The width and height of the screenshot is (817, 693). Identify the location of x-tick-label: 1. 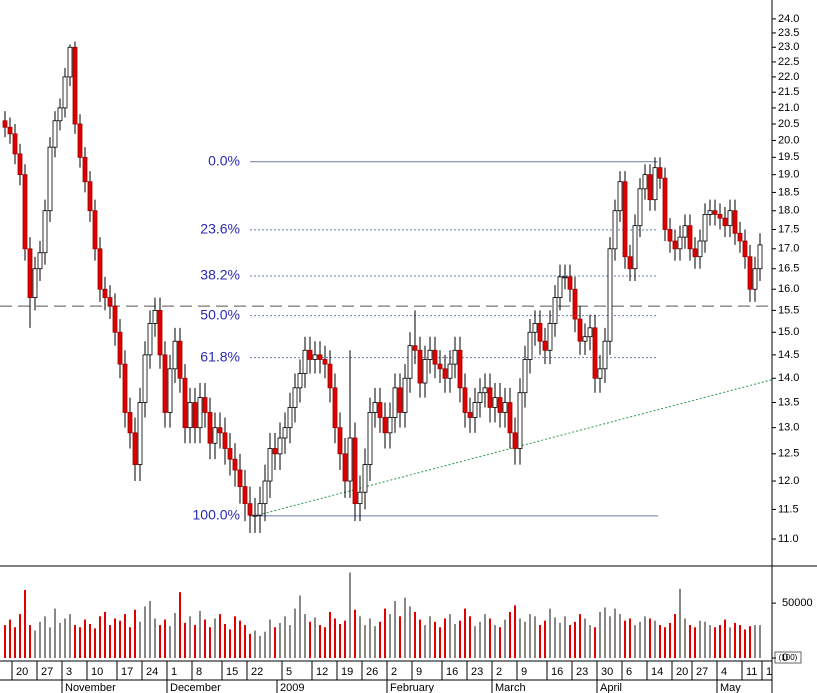
(174, 672).